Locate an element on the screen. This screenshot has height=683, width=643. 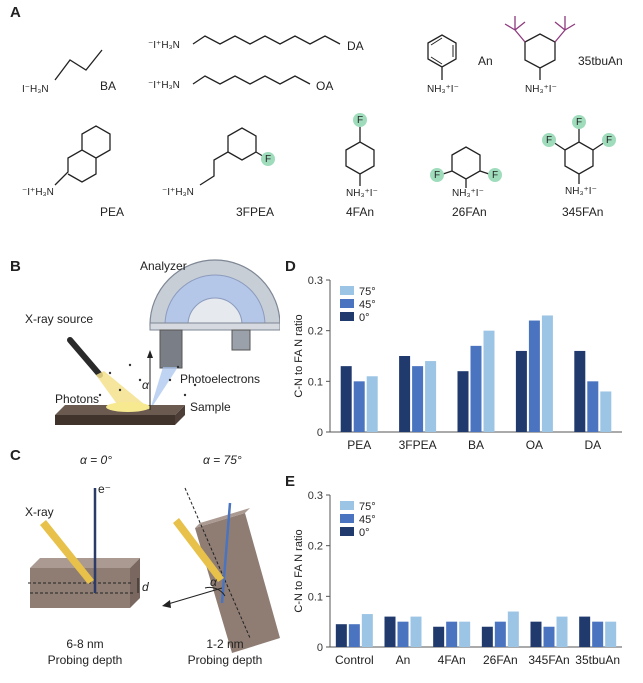
photons-label: Photons is located at coordinates (77, 399).